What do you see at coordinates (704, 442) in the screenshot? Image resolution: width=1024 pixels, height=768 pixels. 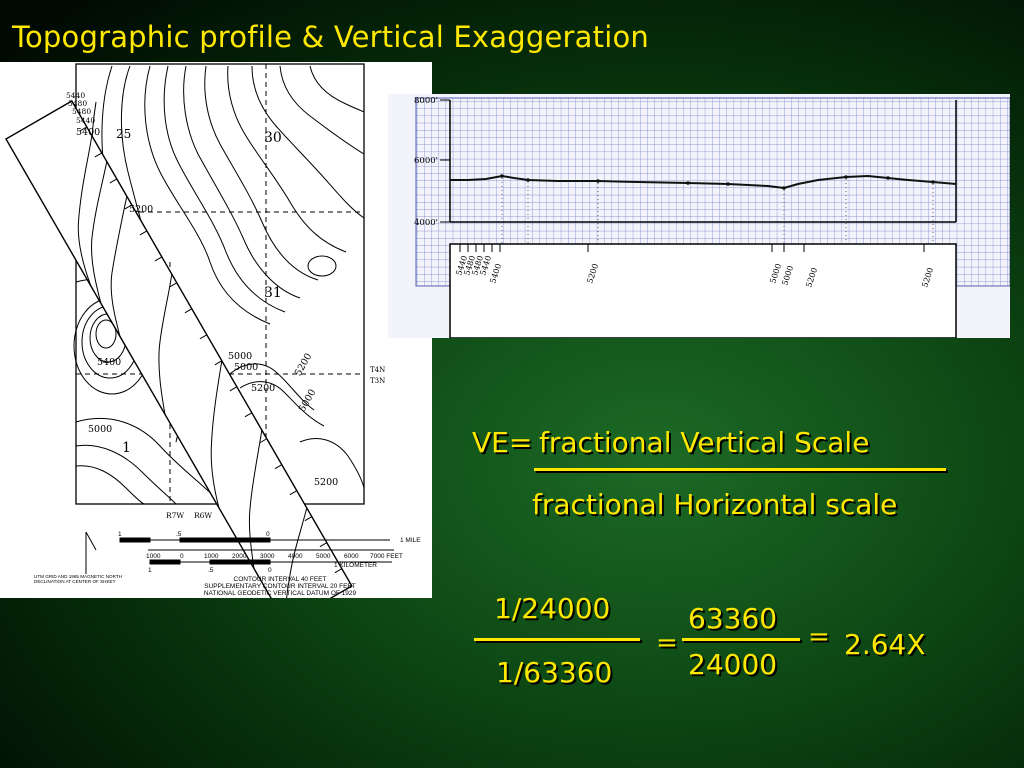 I see `vertical-scale-label: fractional Vertical Scale` at bounding box center [704, 442].